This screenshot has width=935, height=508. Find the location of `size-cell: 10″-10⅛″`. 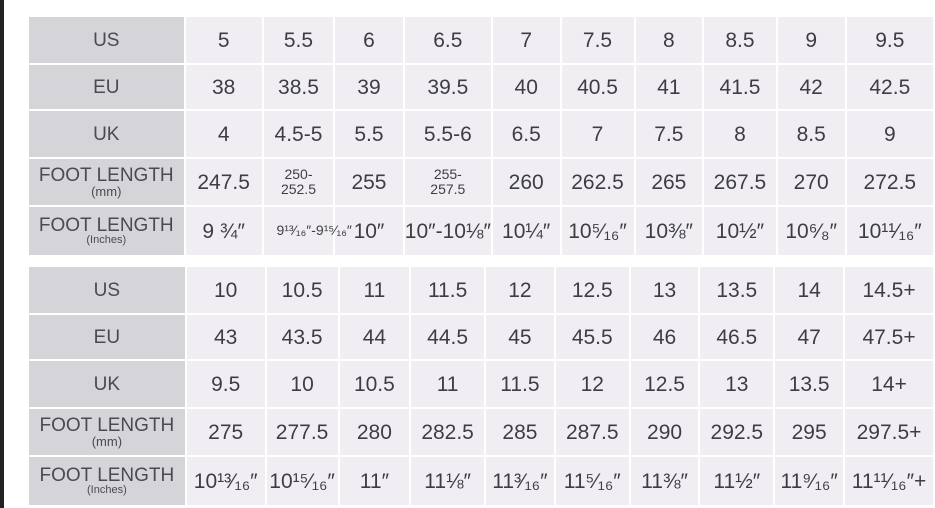

size-cell: 10″-10⅛″ is located at coordinates (447, 231).